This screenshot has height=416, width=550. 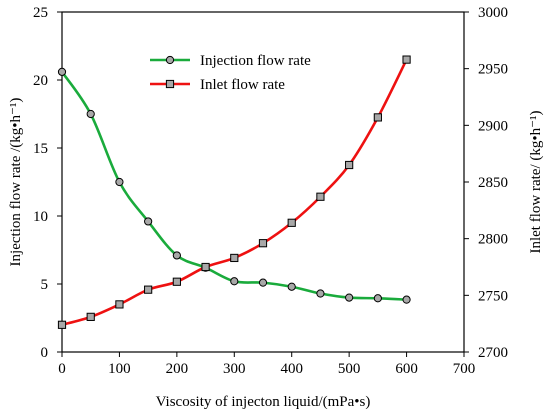 What do you see at coordinates (40, 217) in the screenshot?
I see `left-y-tick-label: 10` at bounding box center [40, 217].